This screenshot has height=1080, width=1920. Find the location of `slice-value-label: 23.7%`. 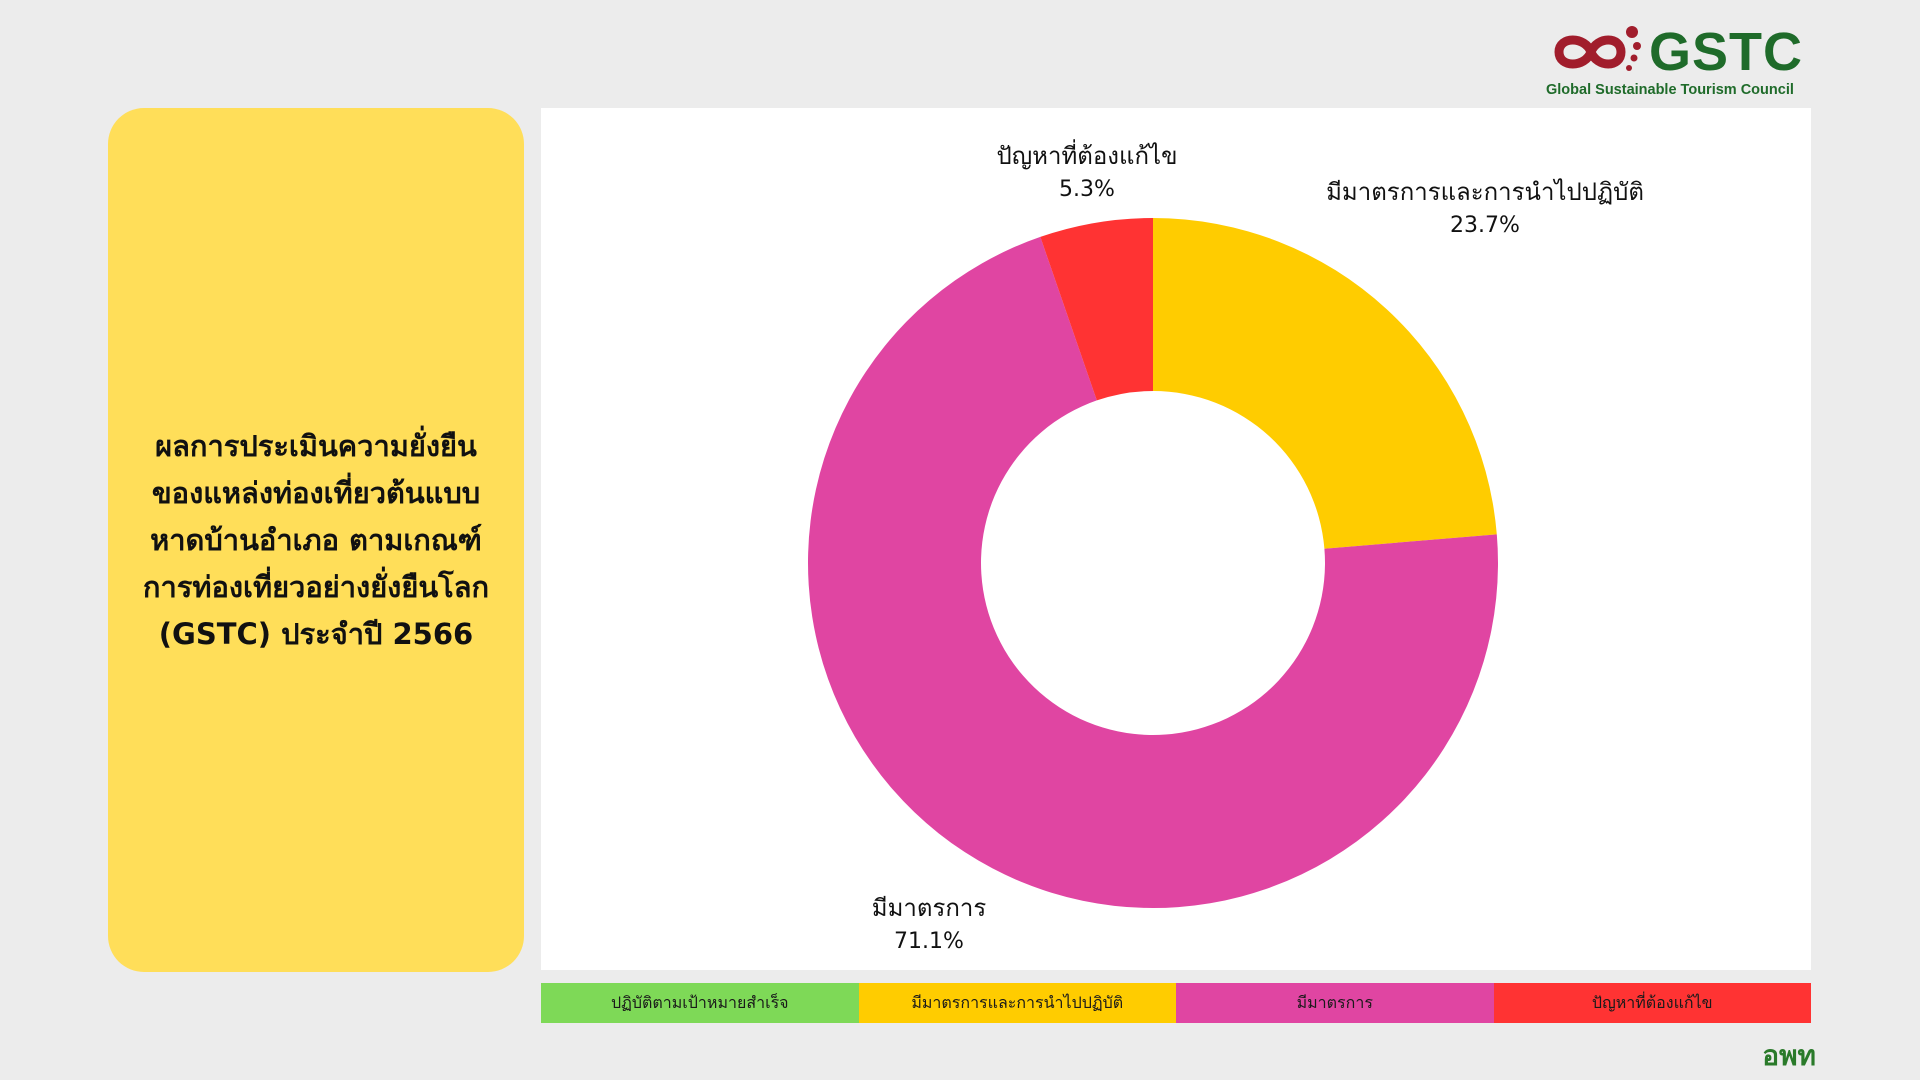

slice-value-label: 23.7% is located at coordinates (1485, 225).